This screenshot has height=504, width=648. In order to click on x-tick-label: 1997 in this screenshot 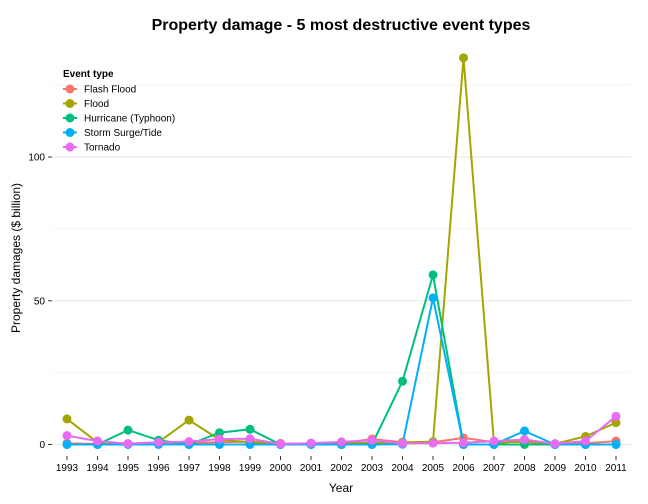, I will do `click(189, 468)`.